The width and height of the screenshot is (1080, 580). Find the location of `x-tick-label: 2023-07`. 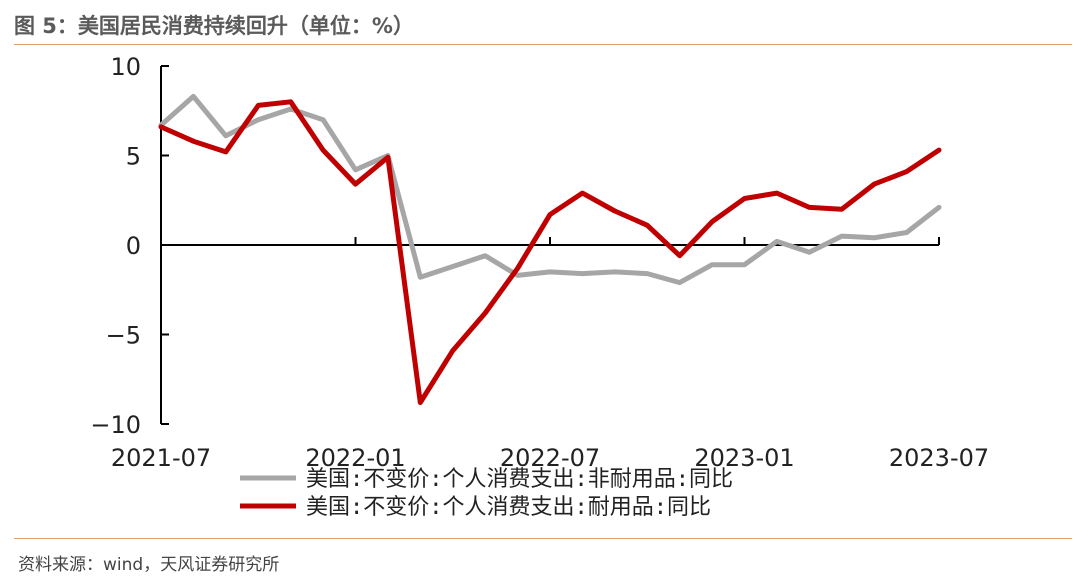

x-tick-label: 2023-07 is located at coordinates (939, 458).